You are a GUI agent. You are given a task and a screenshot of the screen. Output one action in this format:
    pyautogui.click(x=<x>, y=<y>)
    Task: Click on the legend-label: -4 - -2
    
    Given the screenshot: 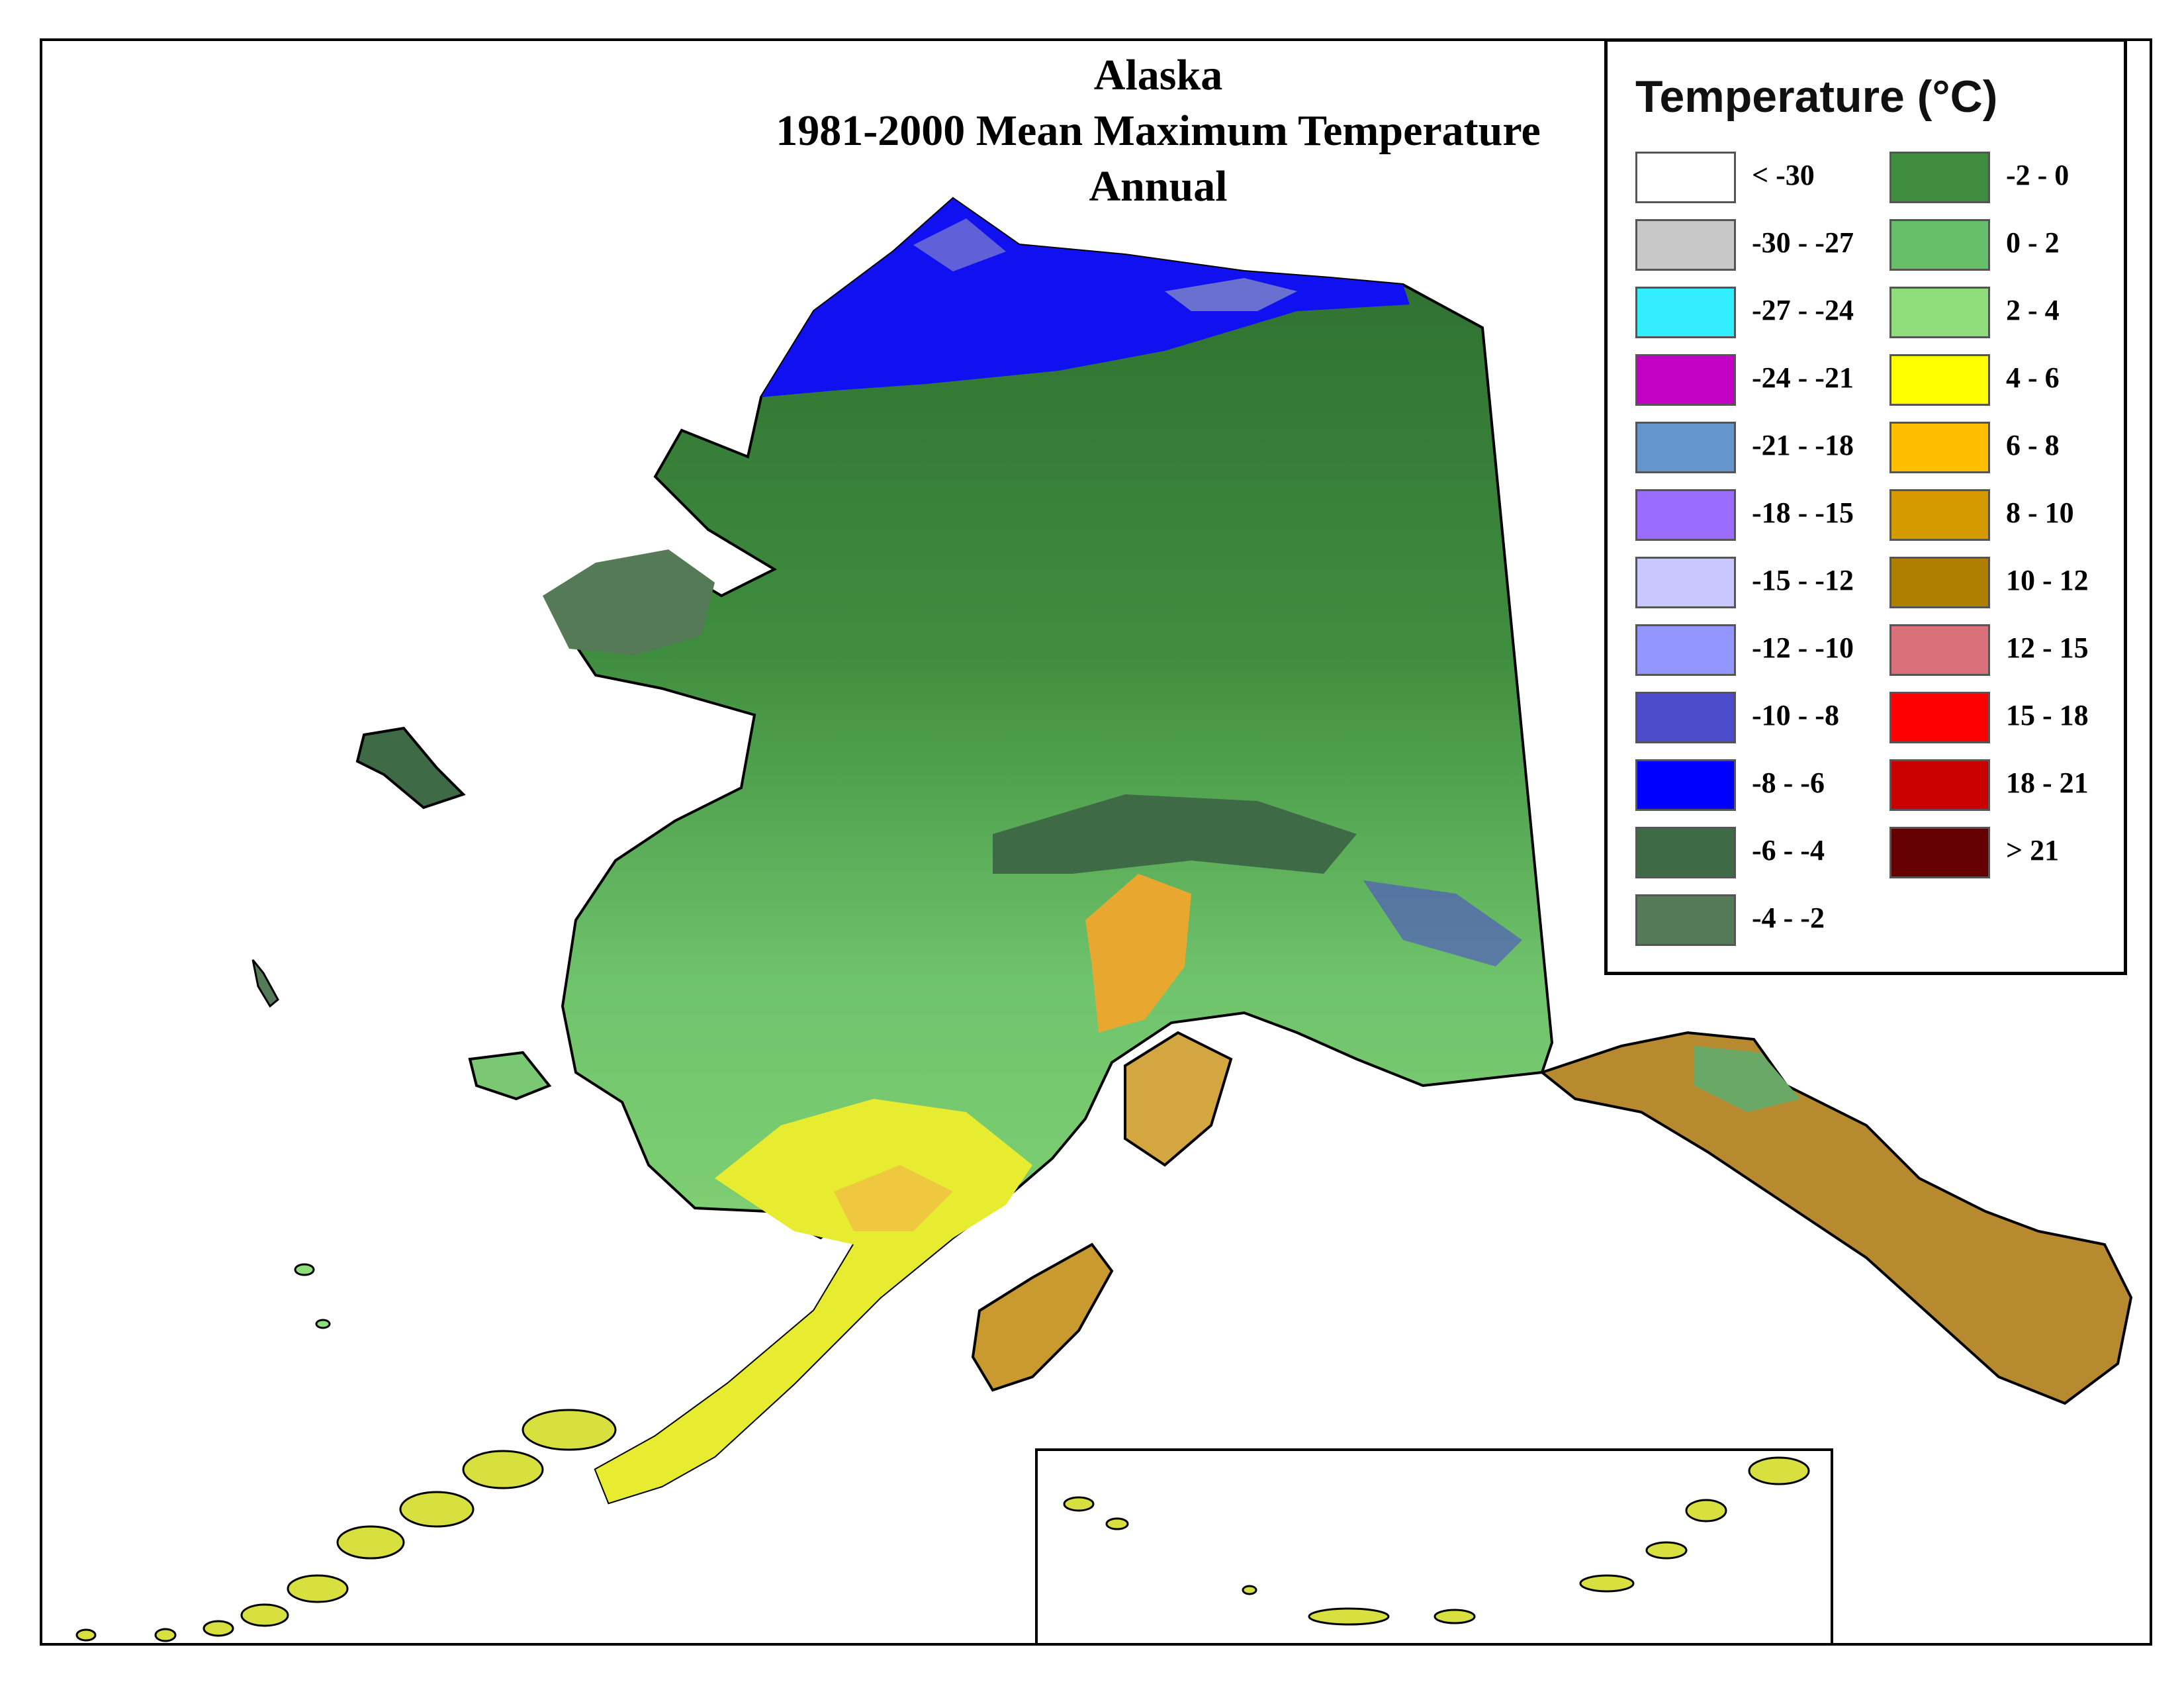 What is the action you would take?
    pyautogui.click(x=1789, y=918)
    